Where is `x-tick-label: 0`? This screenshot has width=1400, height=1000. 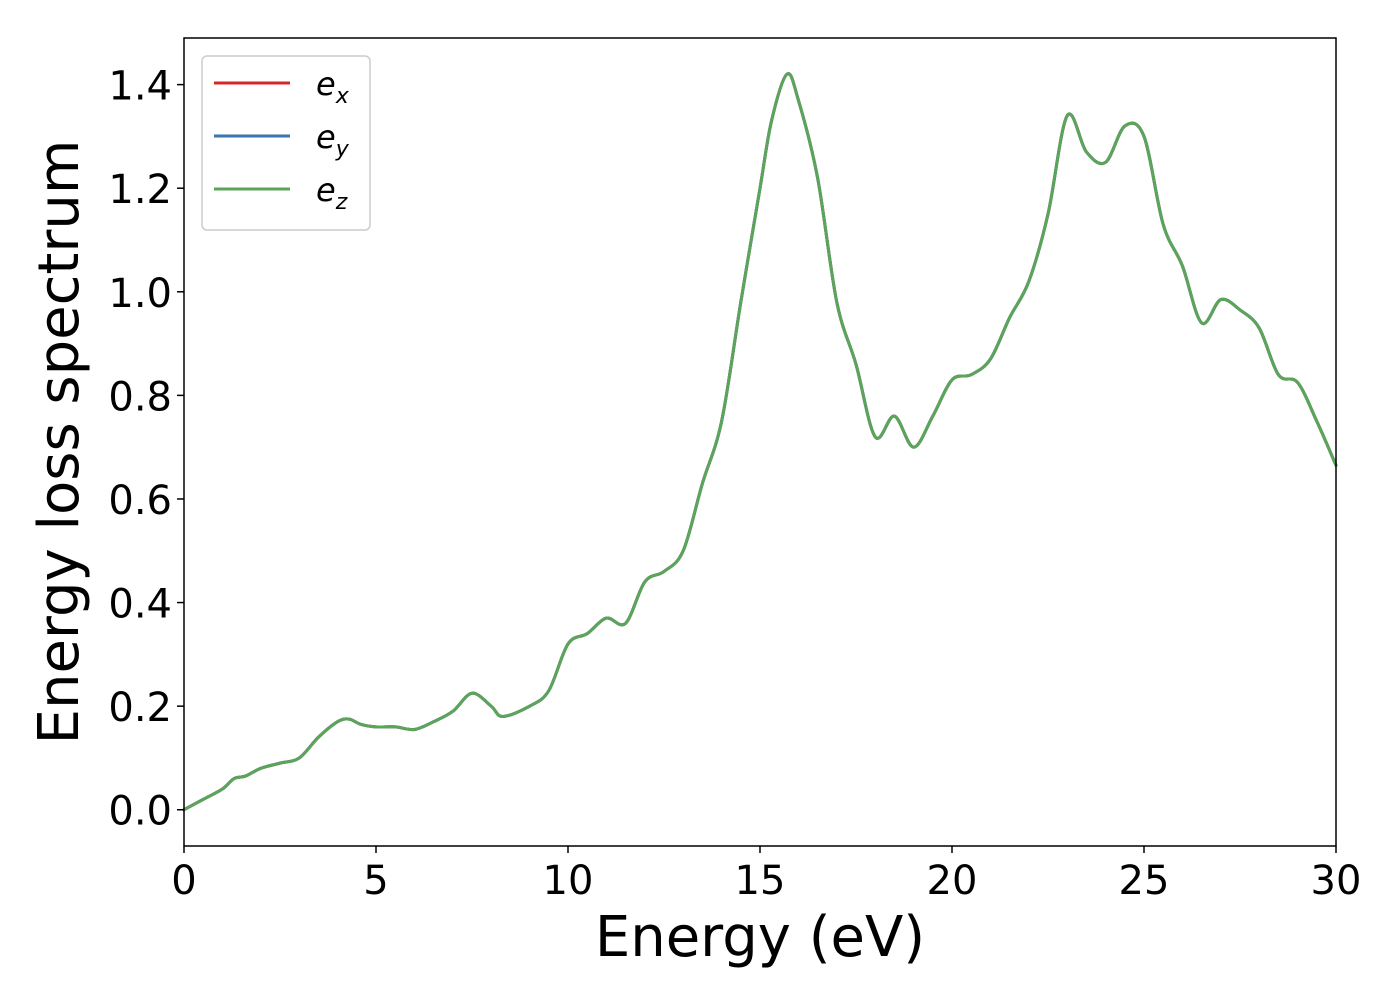
x-tick-label: 0 is located at coordinates (183, 881).